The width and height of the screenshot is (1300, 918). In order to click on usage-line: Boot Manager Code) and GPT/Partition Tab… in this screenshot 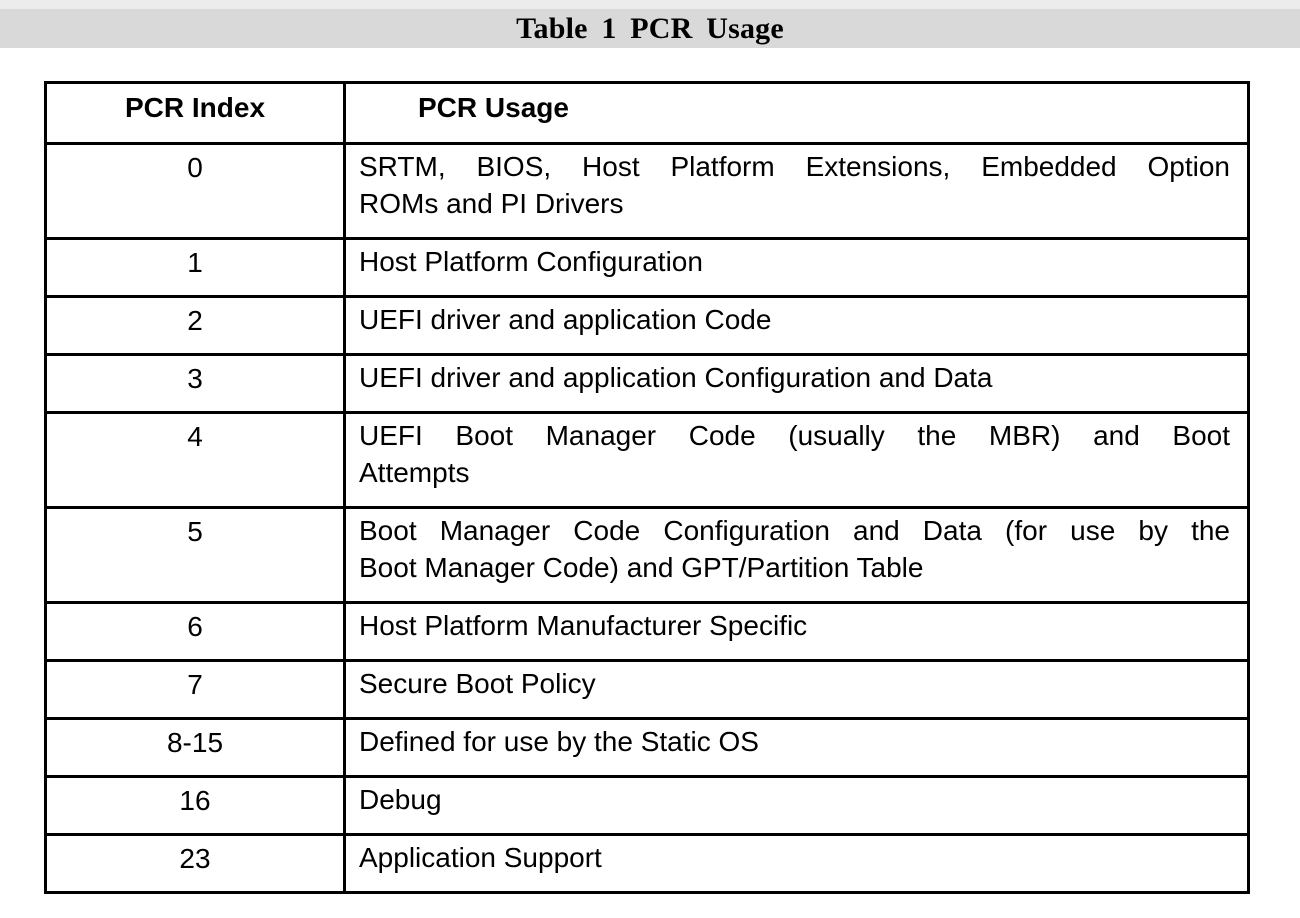, I will do `click(641, 567)`.